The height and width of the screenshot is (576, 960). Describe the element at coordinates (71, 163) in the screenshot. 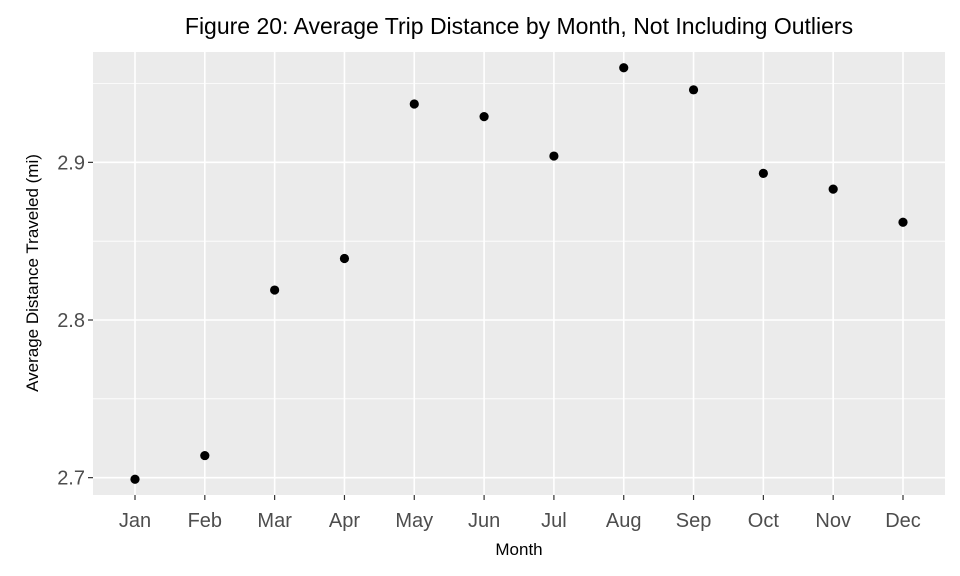

I see `y-tick-label: 2.9` at that location.